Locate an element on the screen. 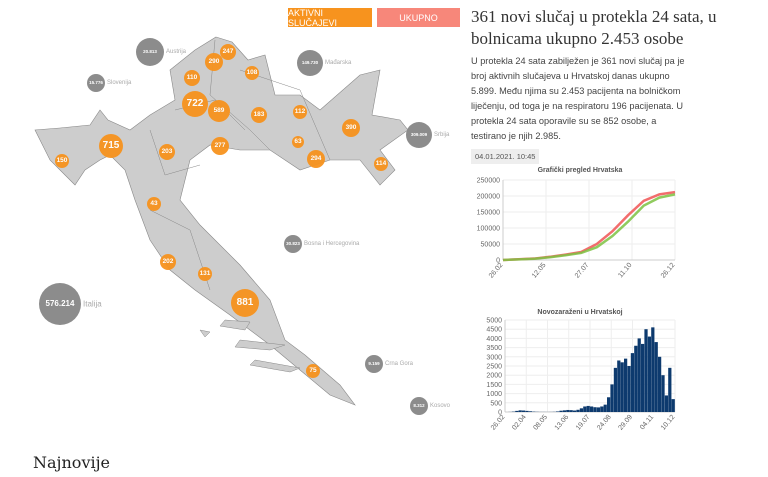  line-chart-title: Grafički pregled Hrvatska is located at coordinates (580, 170).